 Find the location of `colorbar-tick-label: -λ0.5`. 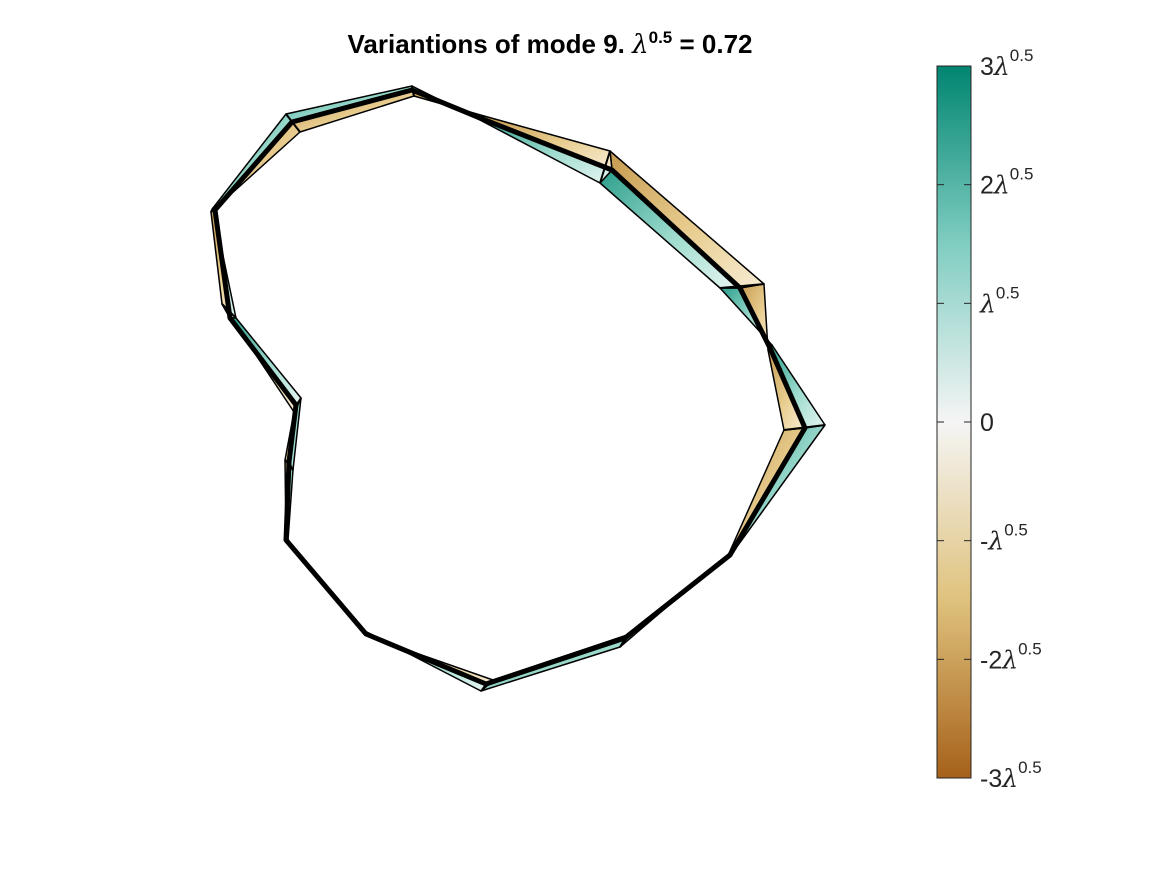

colorbar-tick-label: -λ0.5 is located at coordinates (1004, 538).